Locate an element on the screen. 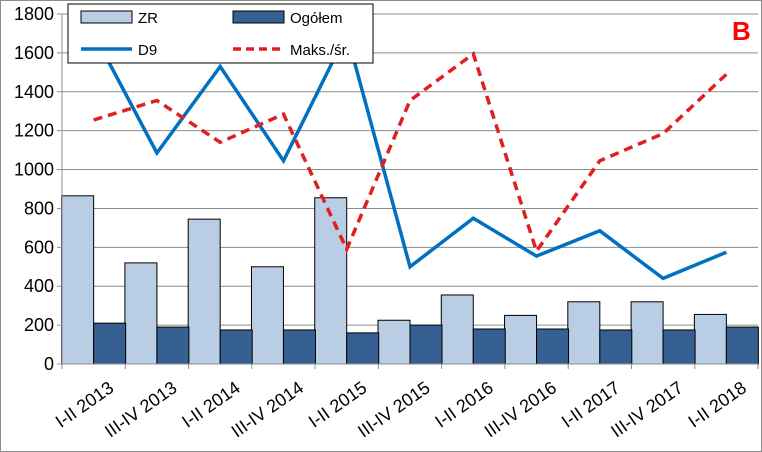  panel-label: B is located at coordinates (741, 31).